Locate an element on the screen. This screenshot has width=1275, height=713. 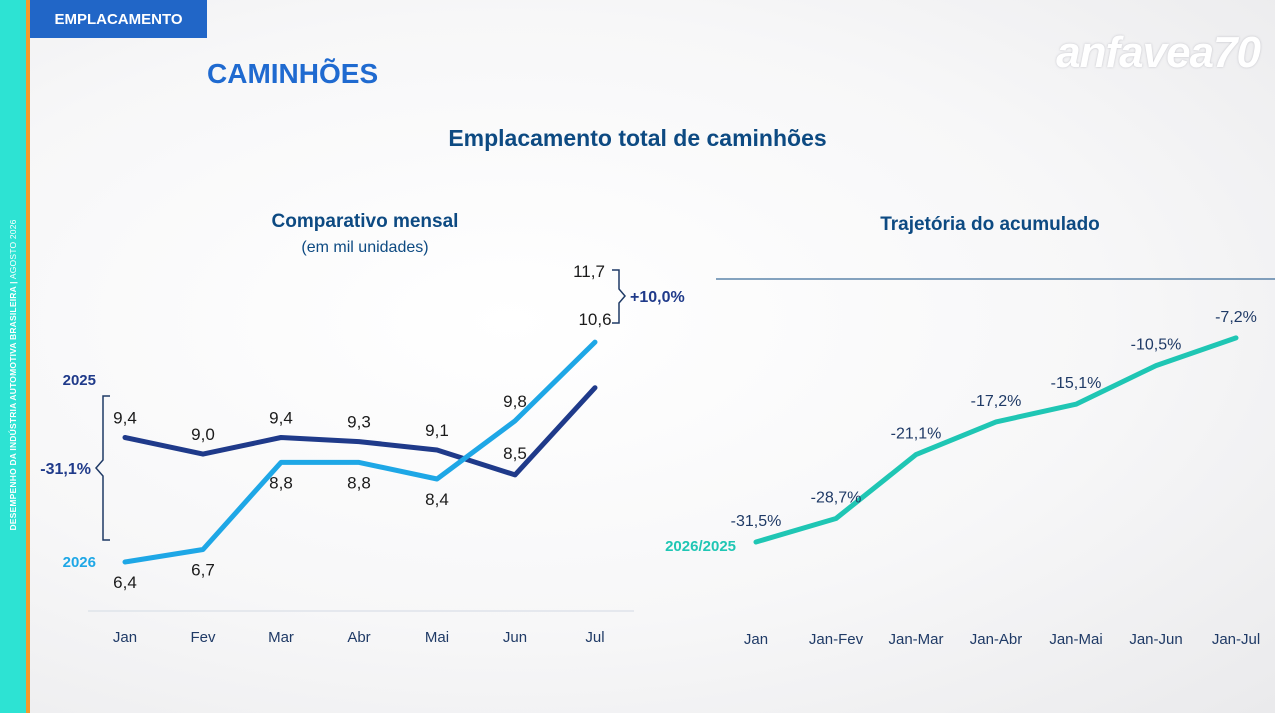
cumulative-chart-title: Trajetória do acumulado is located at coordinates (990, 224).